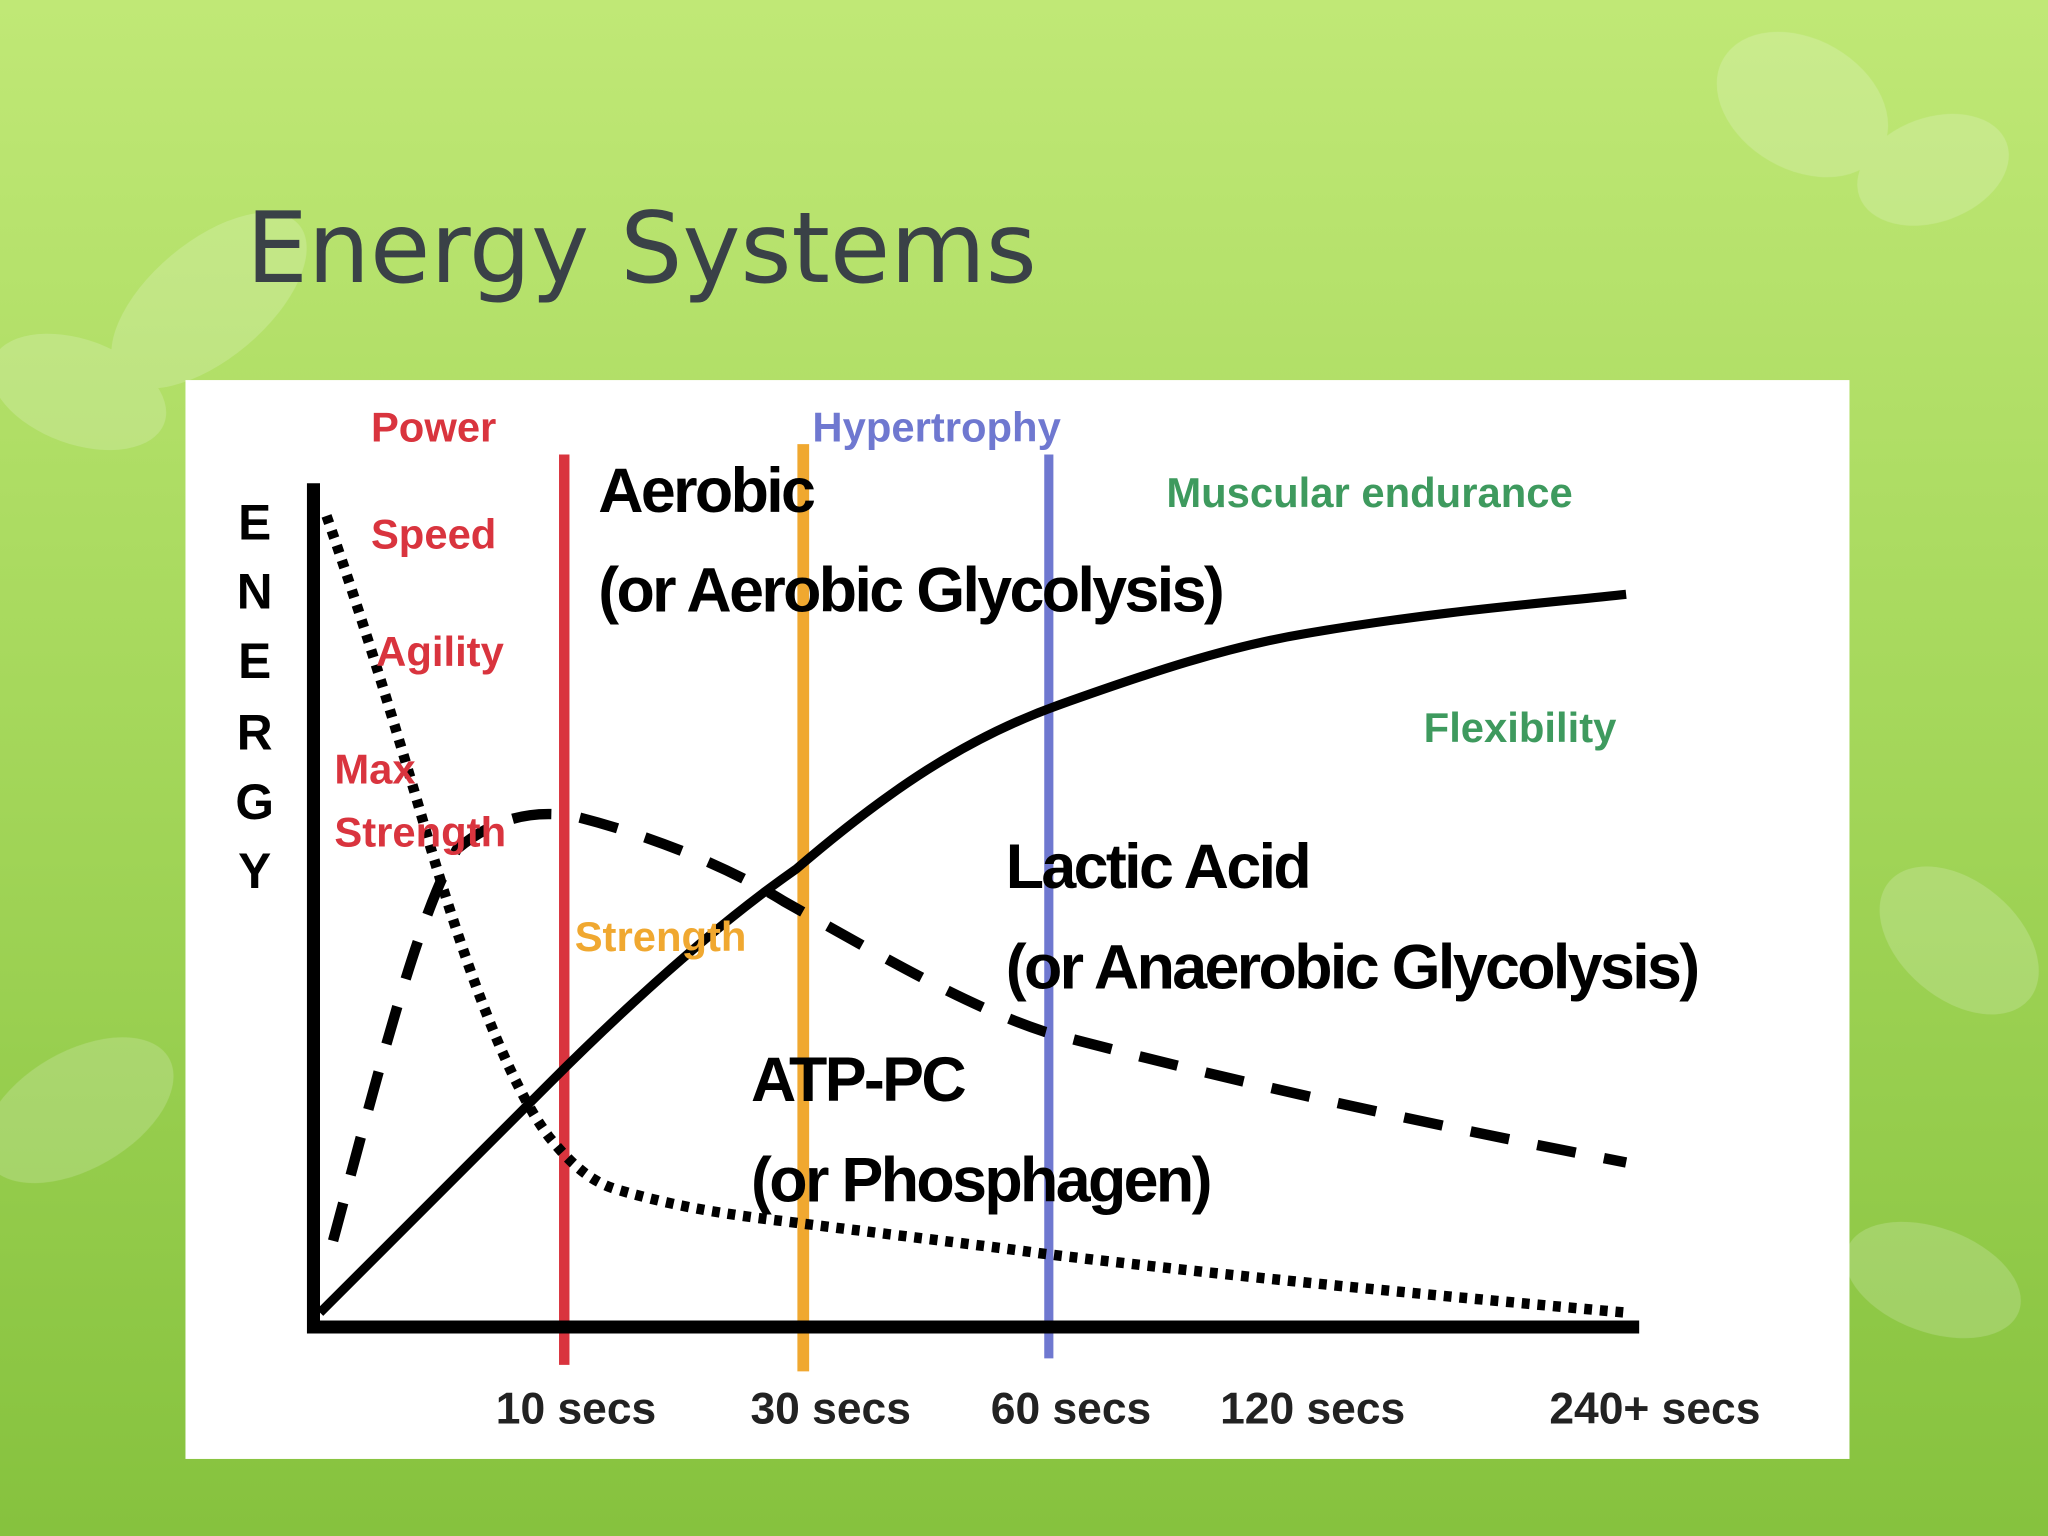 This screenshot has width=2048, height=1536. What do you see at coordinates (1071, 1409) in the screenshot?
I see `x-axis-label: 60 secs` at bounding box center [1071, 1409].